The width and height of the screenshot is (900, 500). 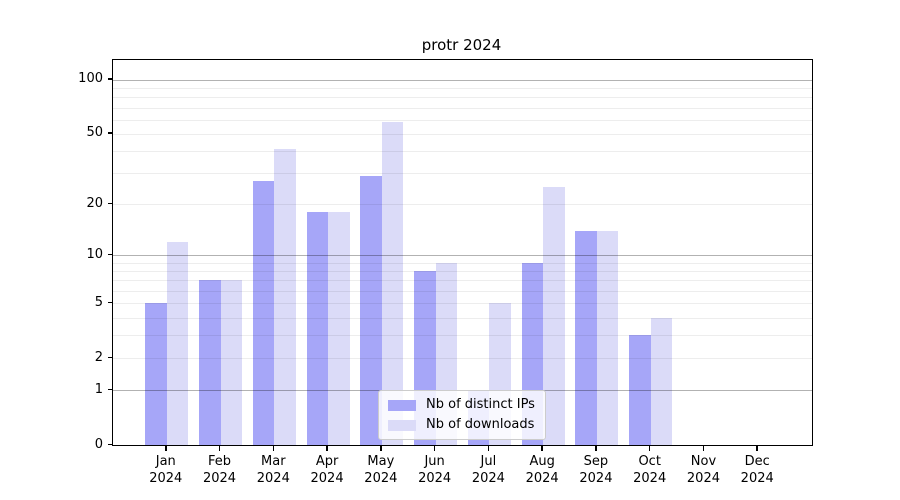 I want to click on x-tick-mark-jan, so click(x=166, y=448).